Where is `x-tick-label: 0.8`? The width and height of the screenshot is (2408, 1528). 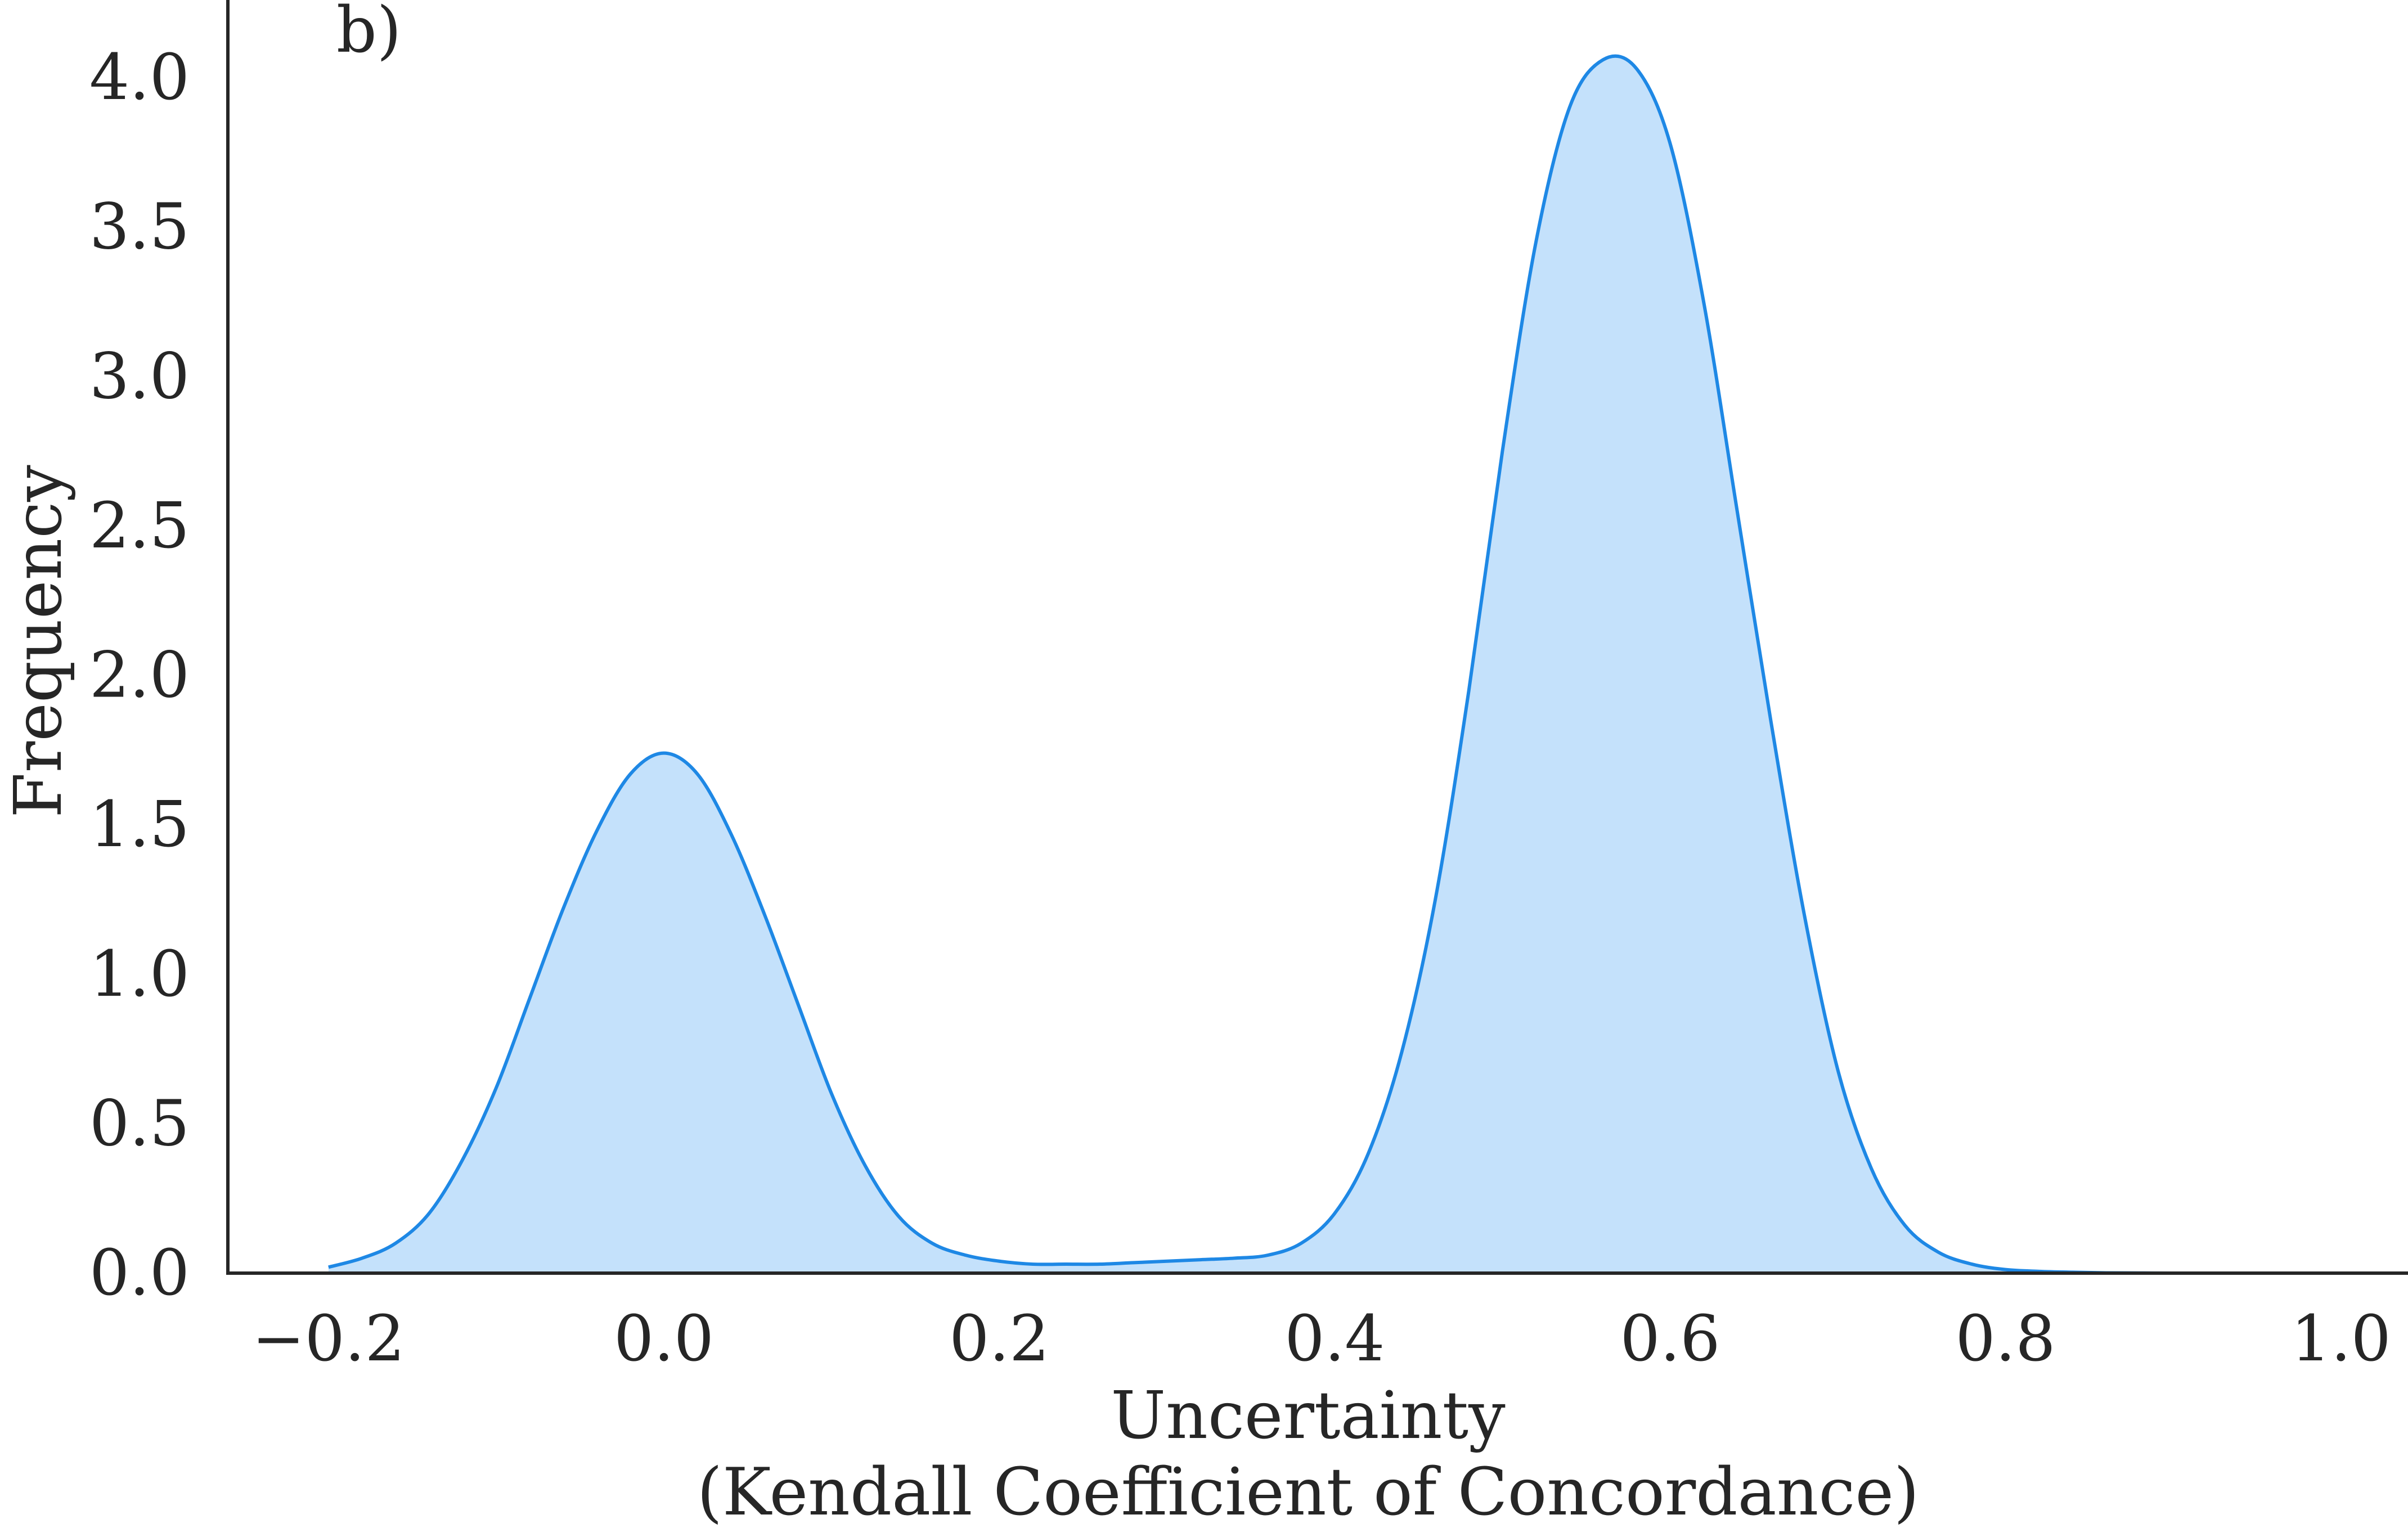
x-tick-label: 0.8 is located at coordinates (2006, 1339).